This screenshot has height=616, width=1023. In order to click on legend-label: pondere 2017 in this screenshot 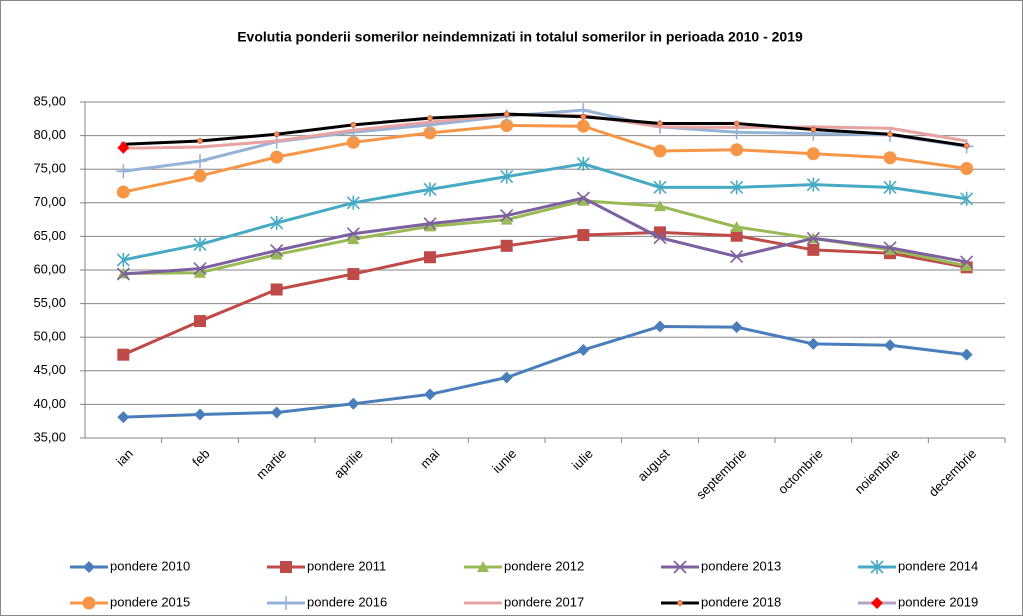, I will do `click(544, 601)`.